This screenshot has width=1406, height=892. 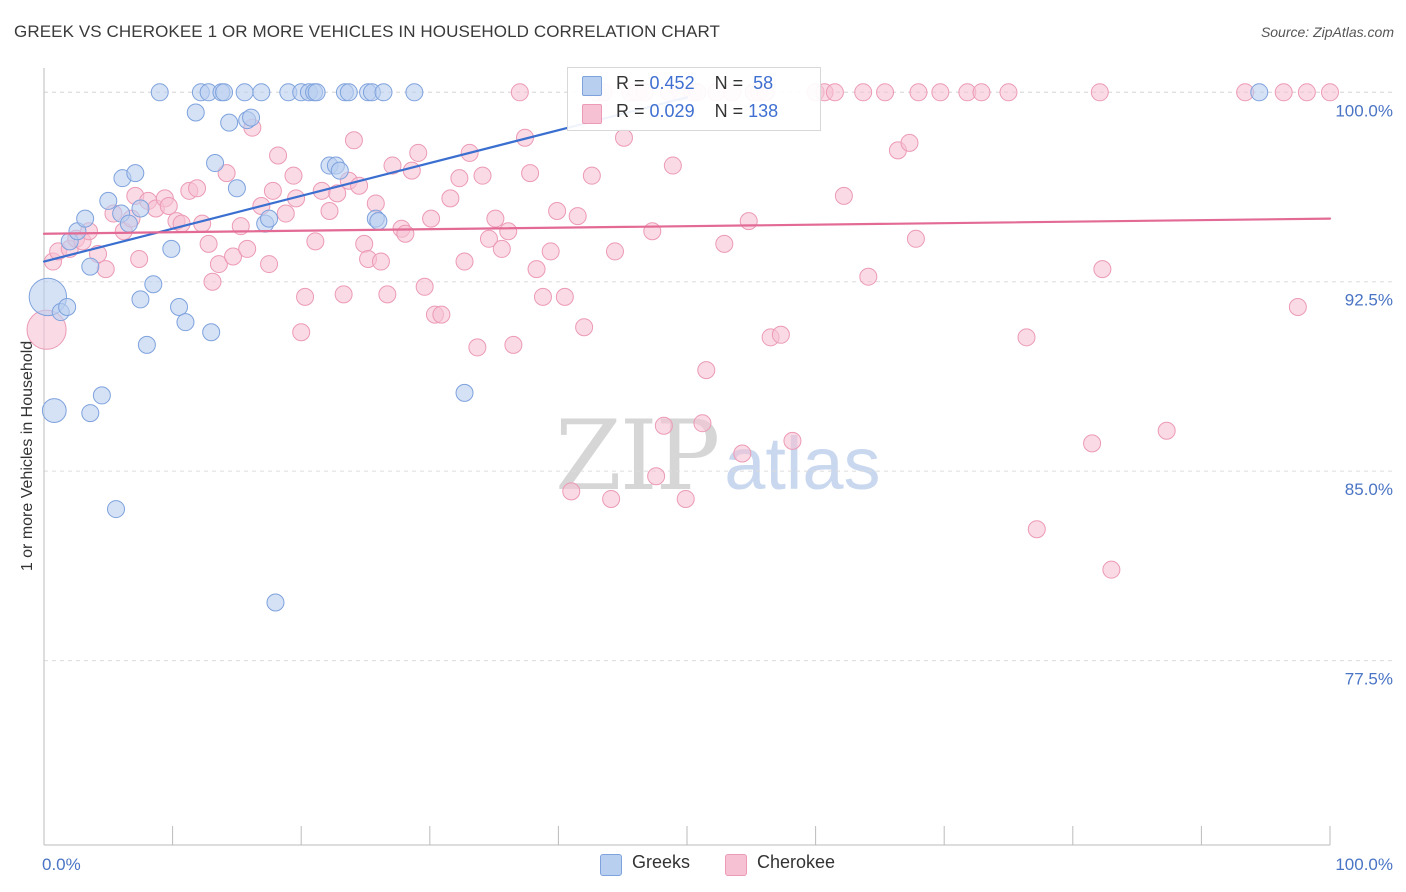 I want to click on y-tick-label: 85.0%, so click(x=1369, y=489).